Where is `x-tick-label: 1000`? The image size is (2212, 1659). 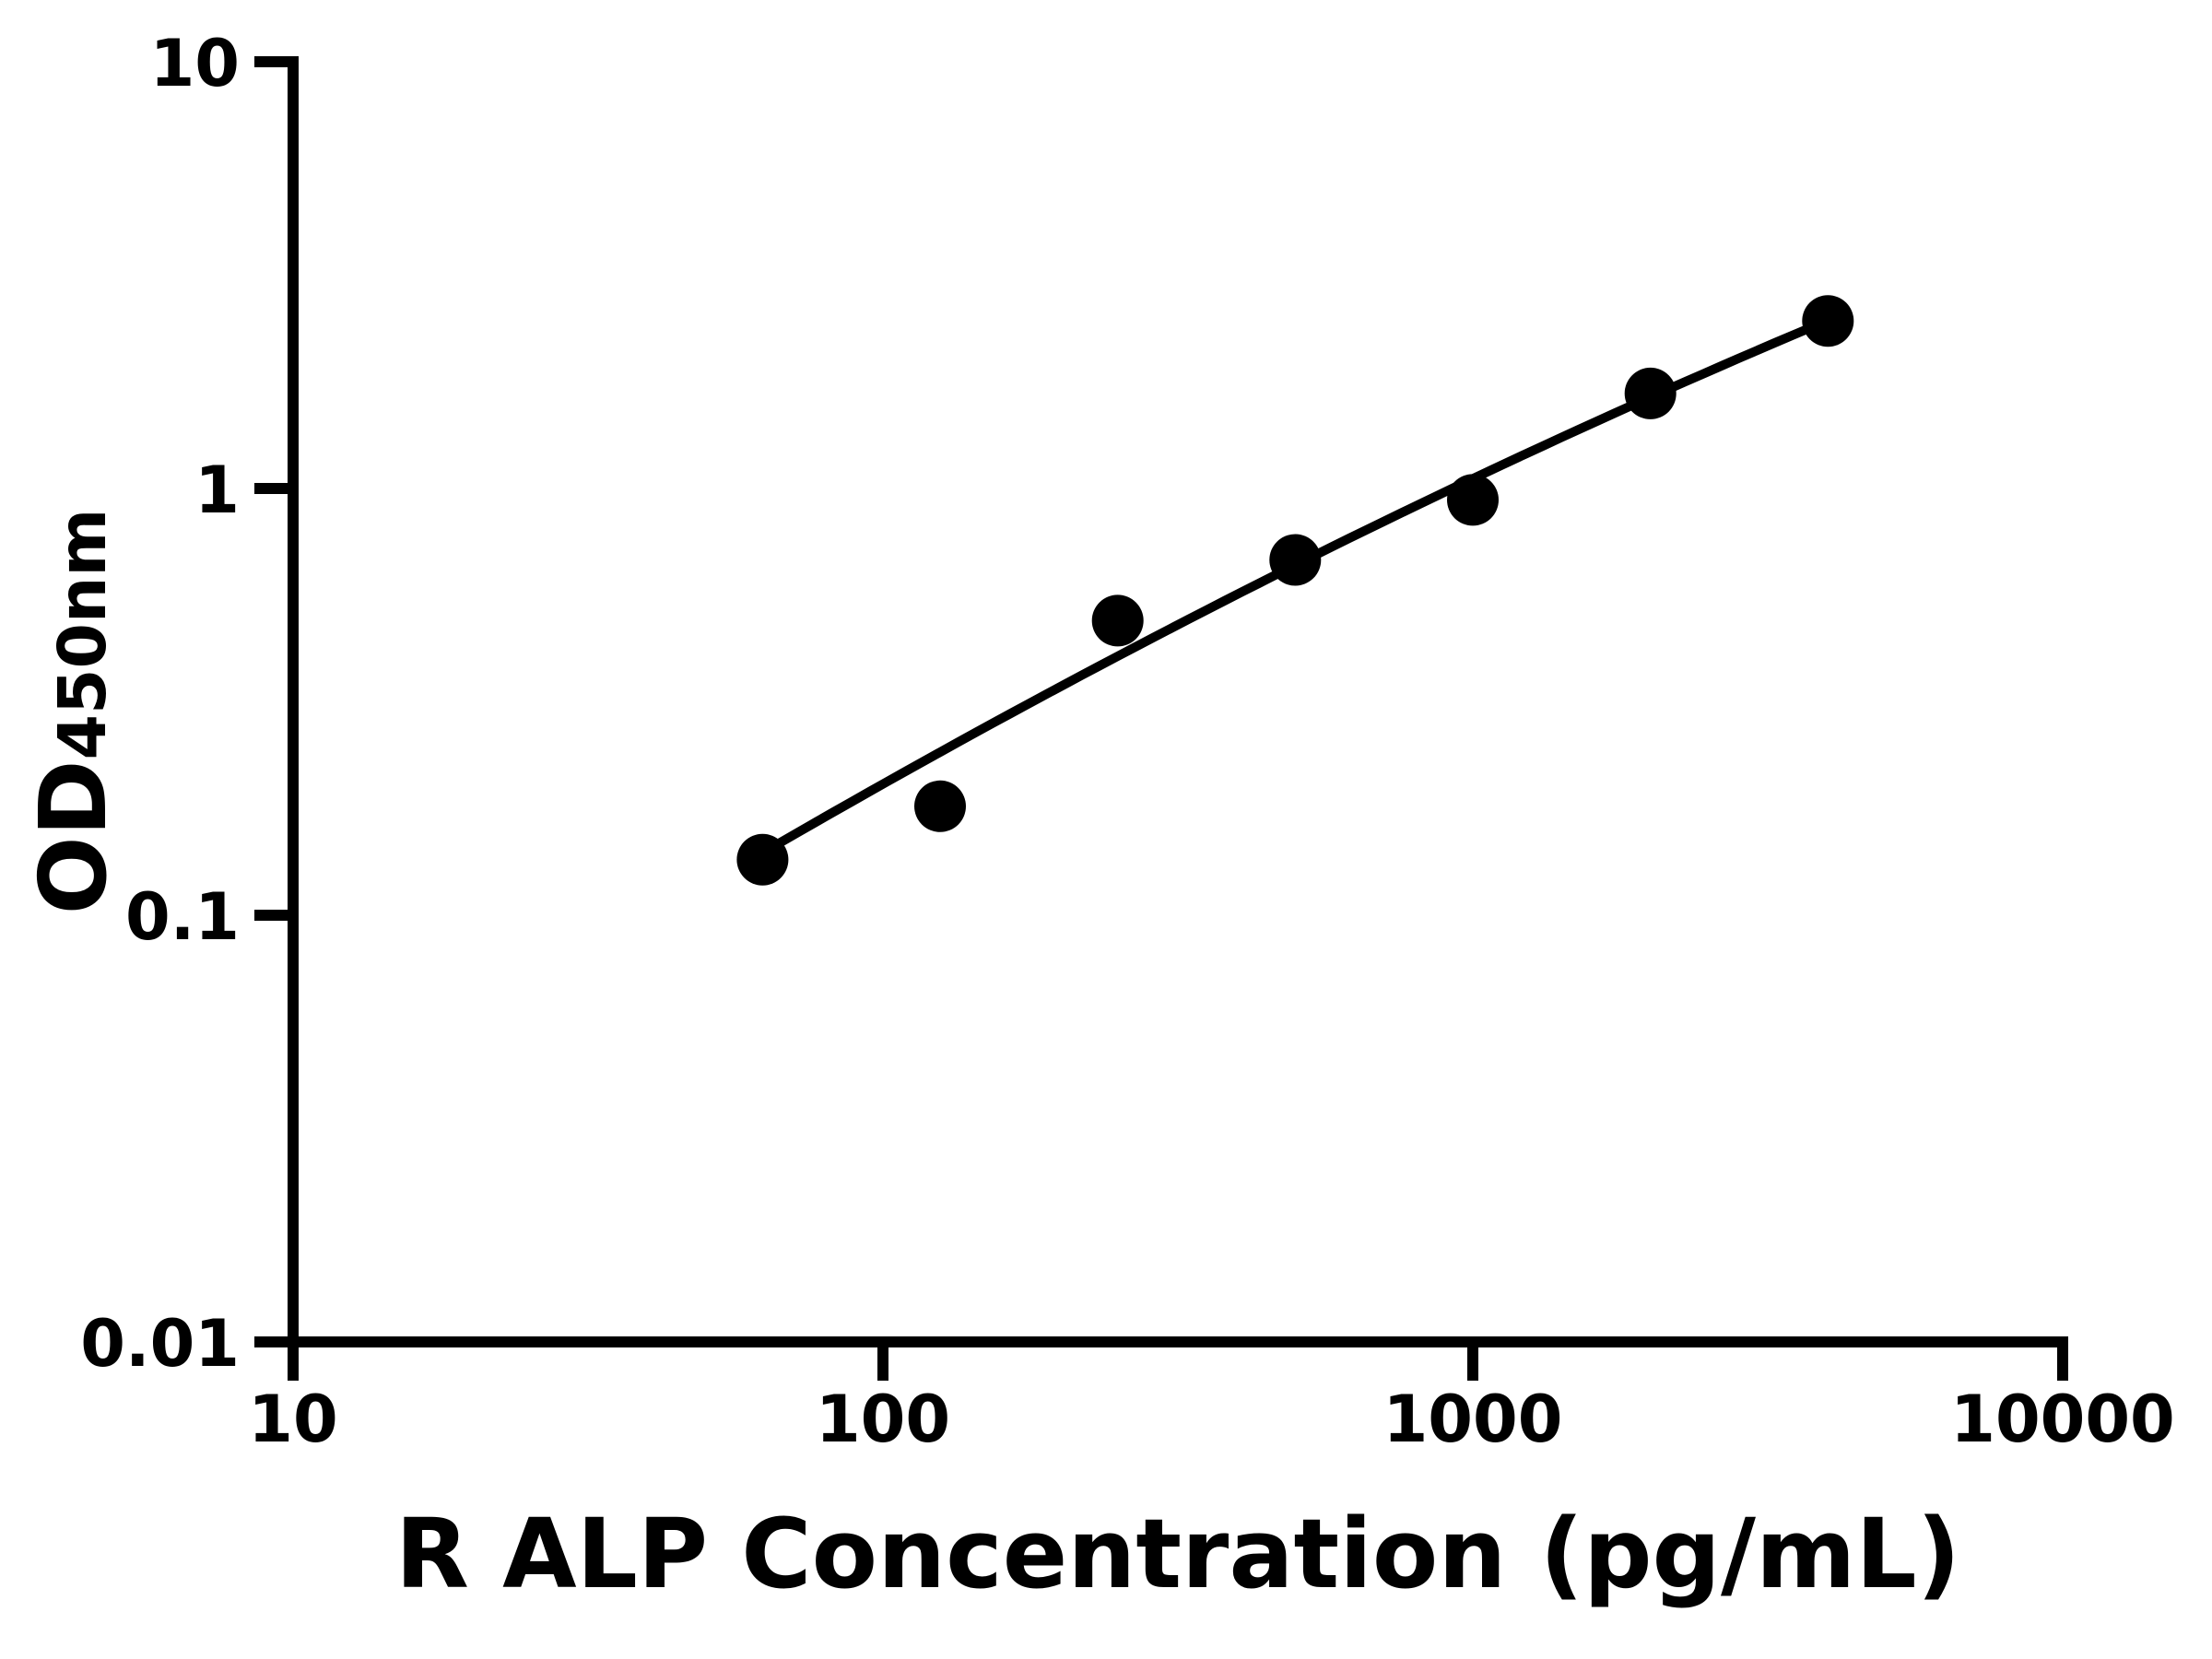
x-tick-label: 1000 is located at coordinates (1473, 1419).